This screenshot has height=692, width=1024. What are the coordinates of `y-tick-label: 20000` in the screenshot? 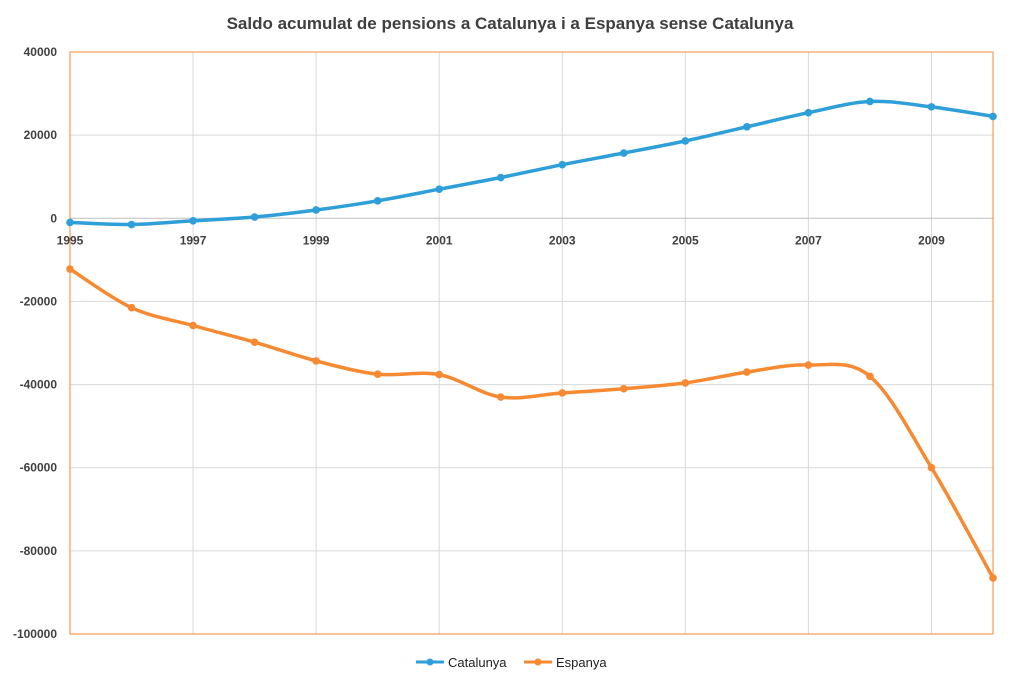 It's located at (41, 135).